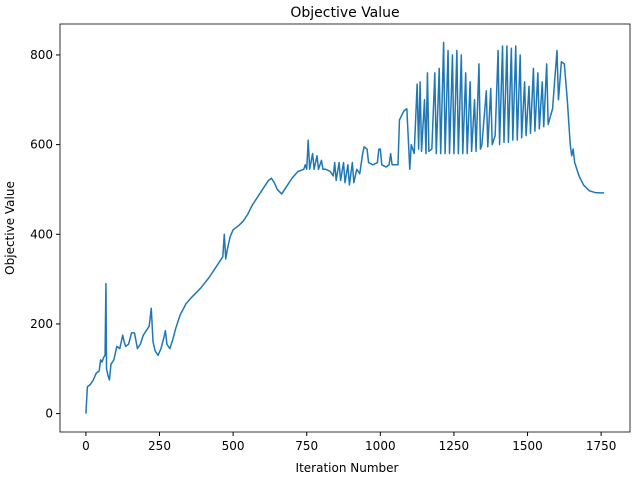 The image size is (640, 480). I want to click on x-tick-label: 0, so click(86, 446).